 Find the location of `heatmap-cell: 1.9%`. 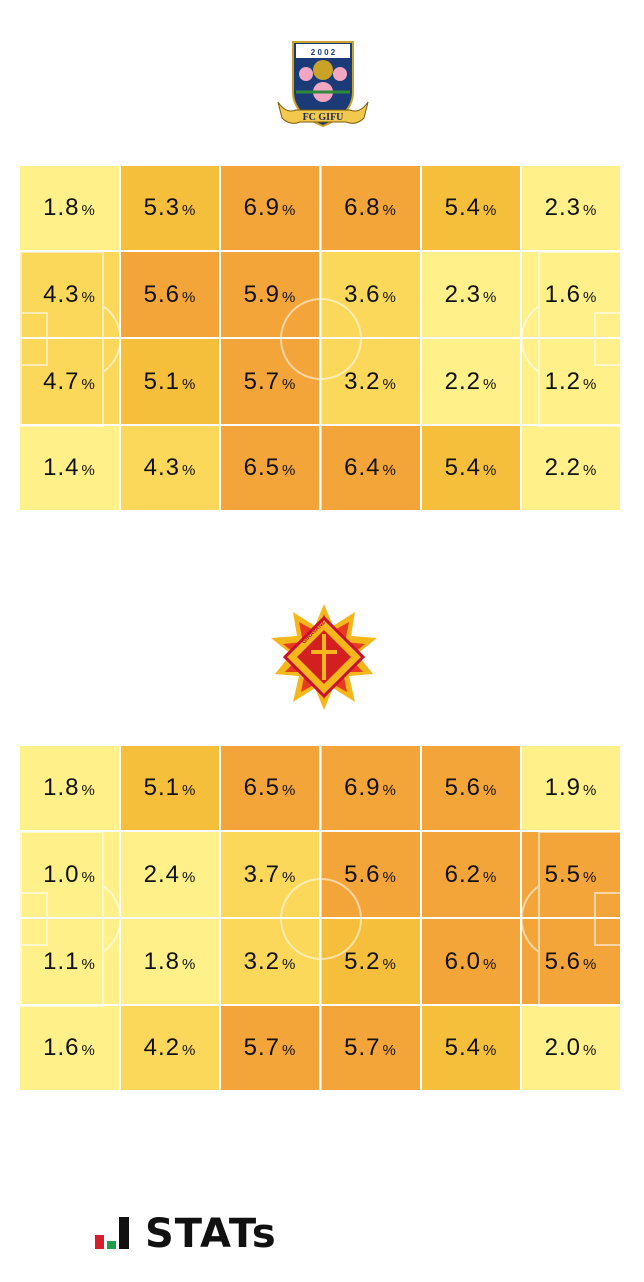

heatmap-cell: 1.9% is located at coordinates (571, 788).